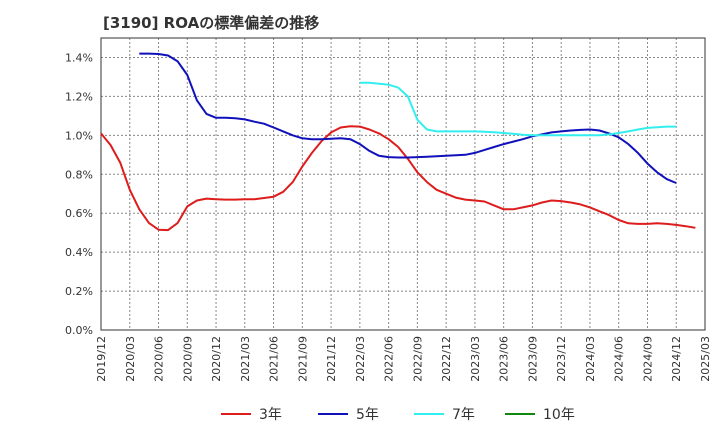  What do you see at coordinates (302, 359) in the screenshot?
I see `x-tick-label: 2021/09` at bounding box center [302, 359].